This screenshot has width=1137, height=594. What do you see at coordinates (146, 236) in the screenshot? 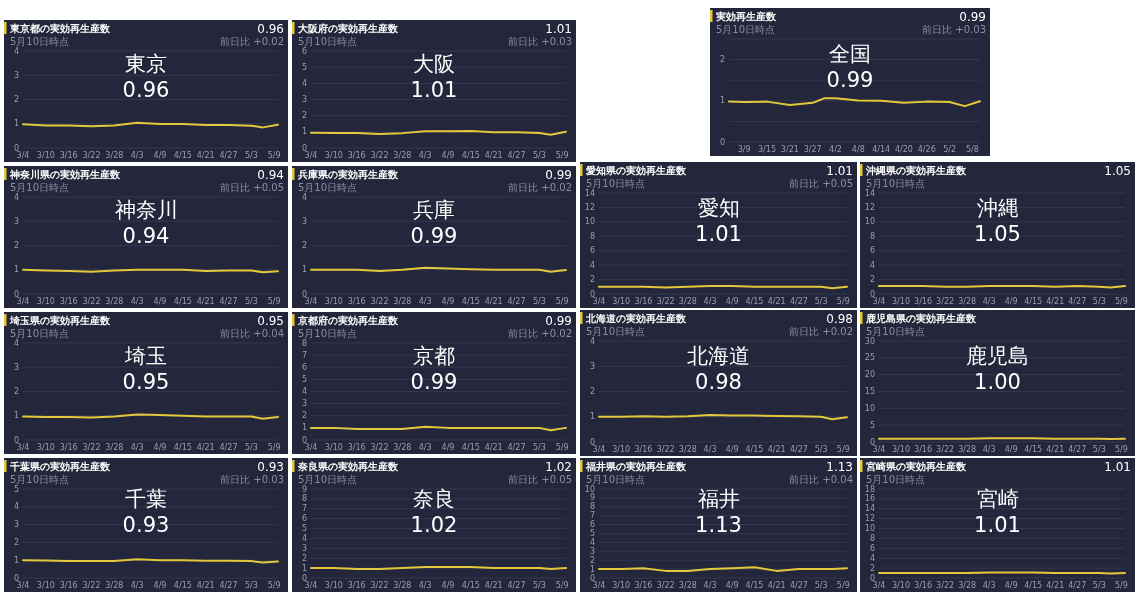
I see `annotation: 0.94` at bounding box center [146, 236].